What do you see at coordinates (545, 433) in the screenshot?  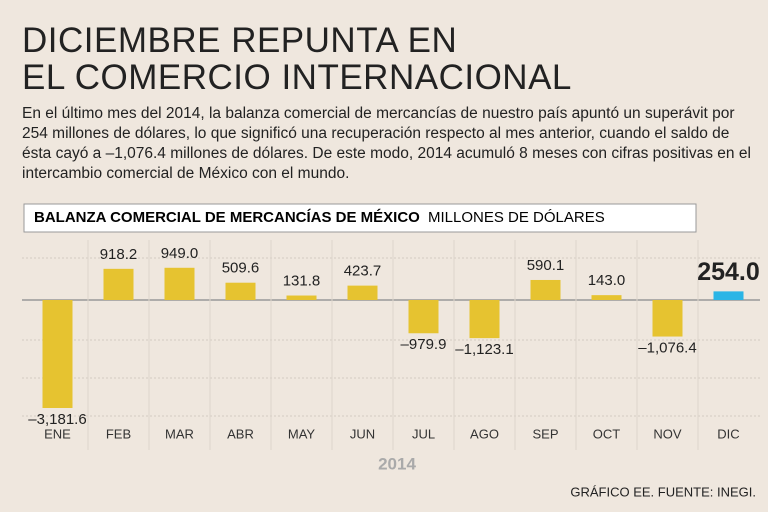 I see `x-tick-label: SEP` at bounding box center [545, 433].